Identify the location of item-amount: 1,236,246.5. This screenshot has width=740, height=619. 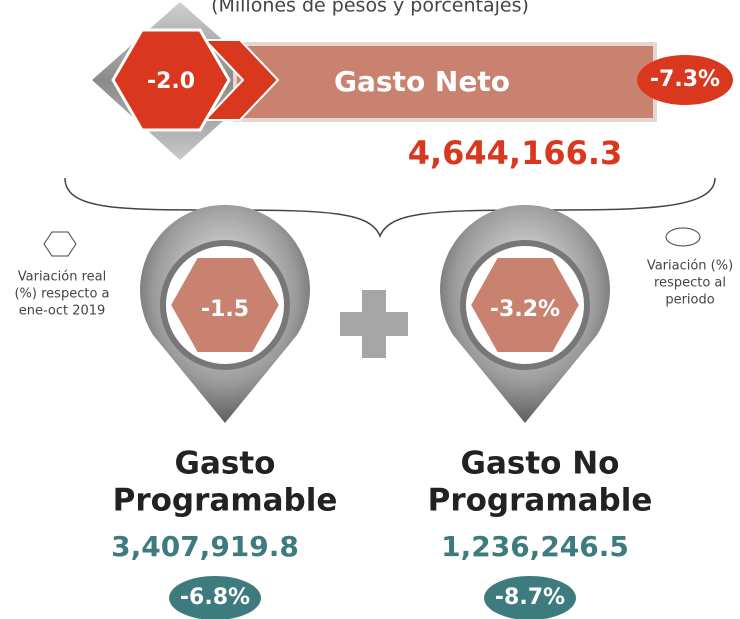
(535, 546).